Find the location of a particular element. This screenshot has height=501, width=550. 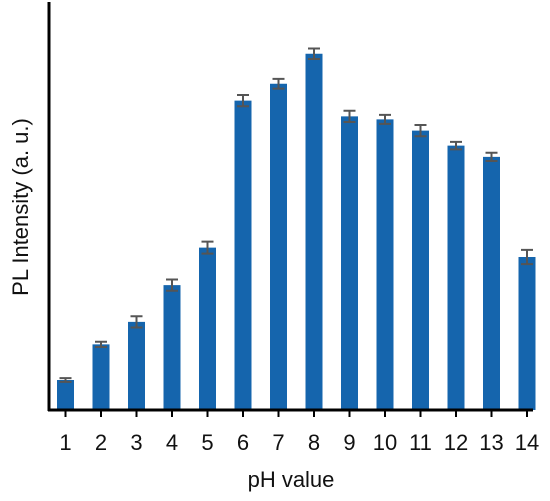

y-axis-title: PL Intensity (a. u.) is located at coordinates (20, 207).